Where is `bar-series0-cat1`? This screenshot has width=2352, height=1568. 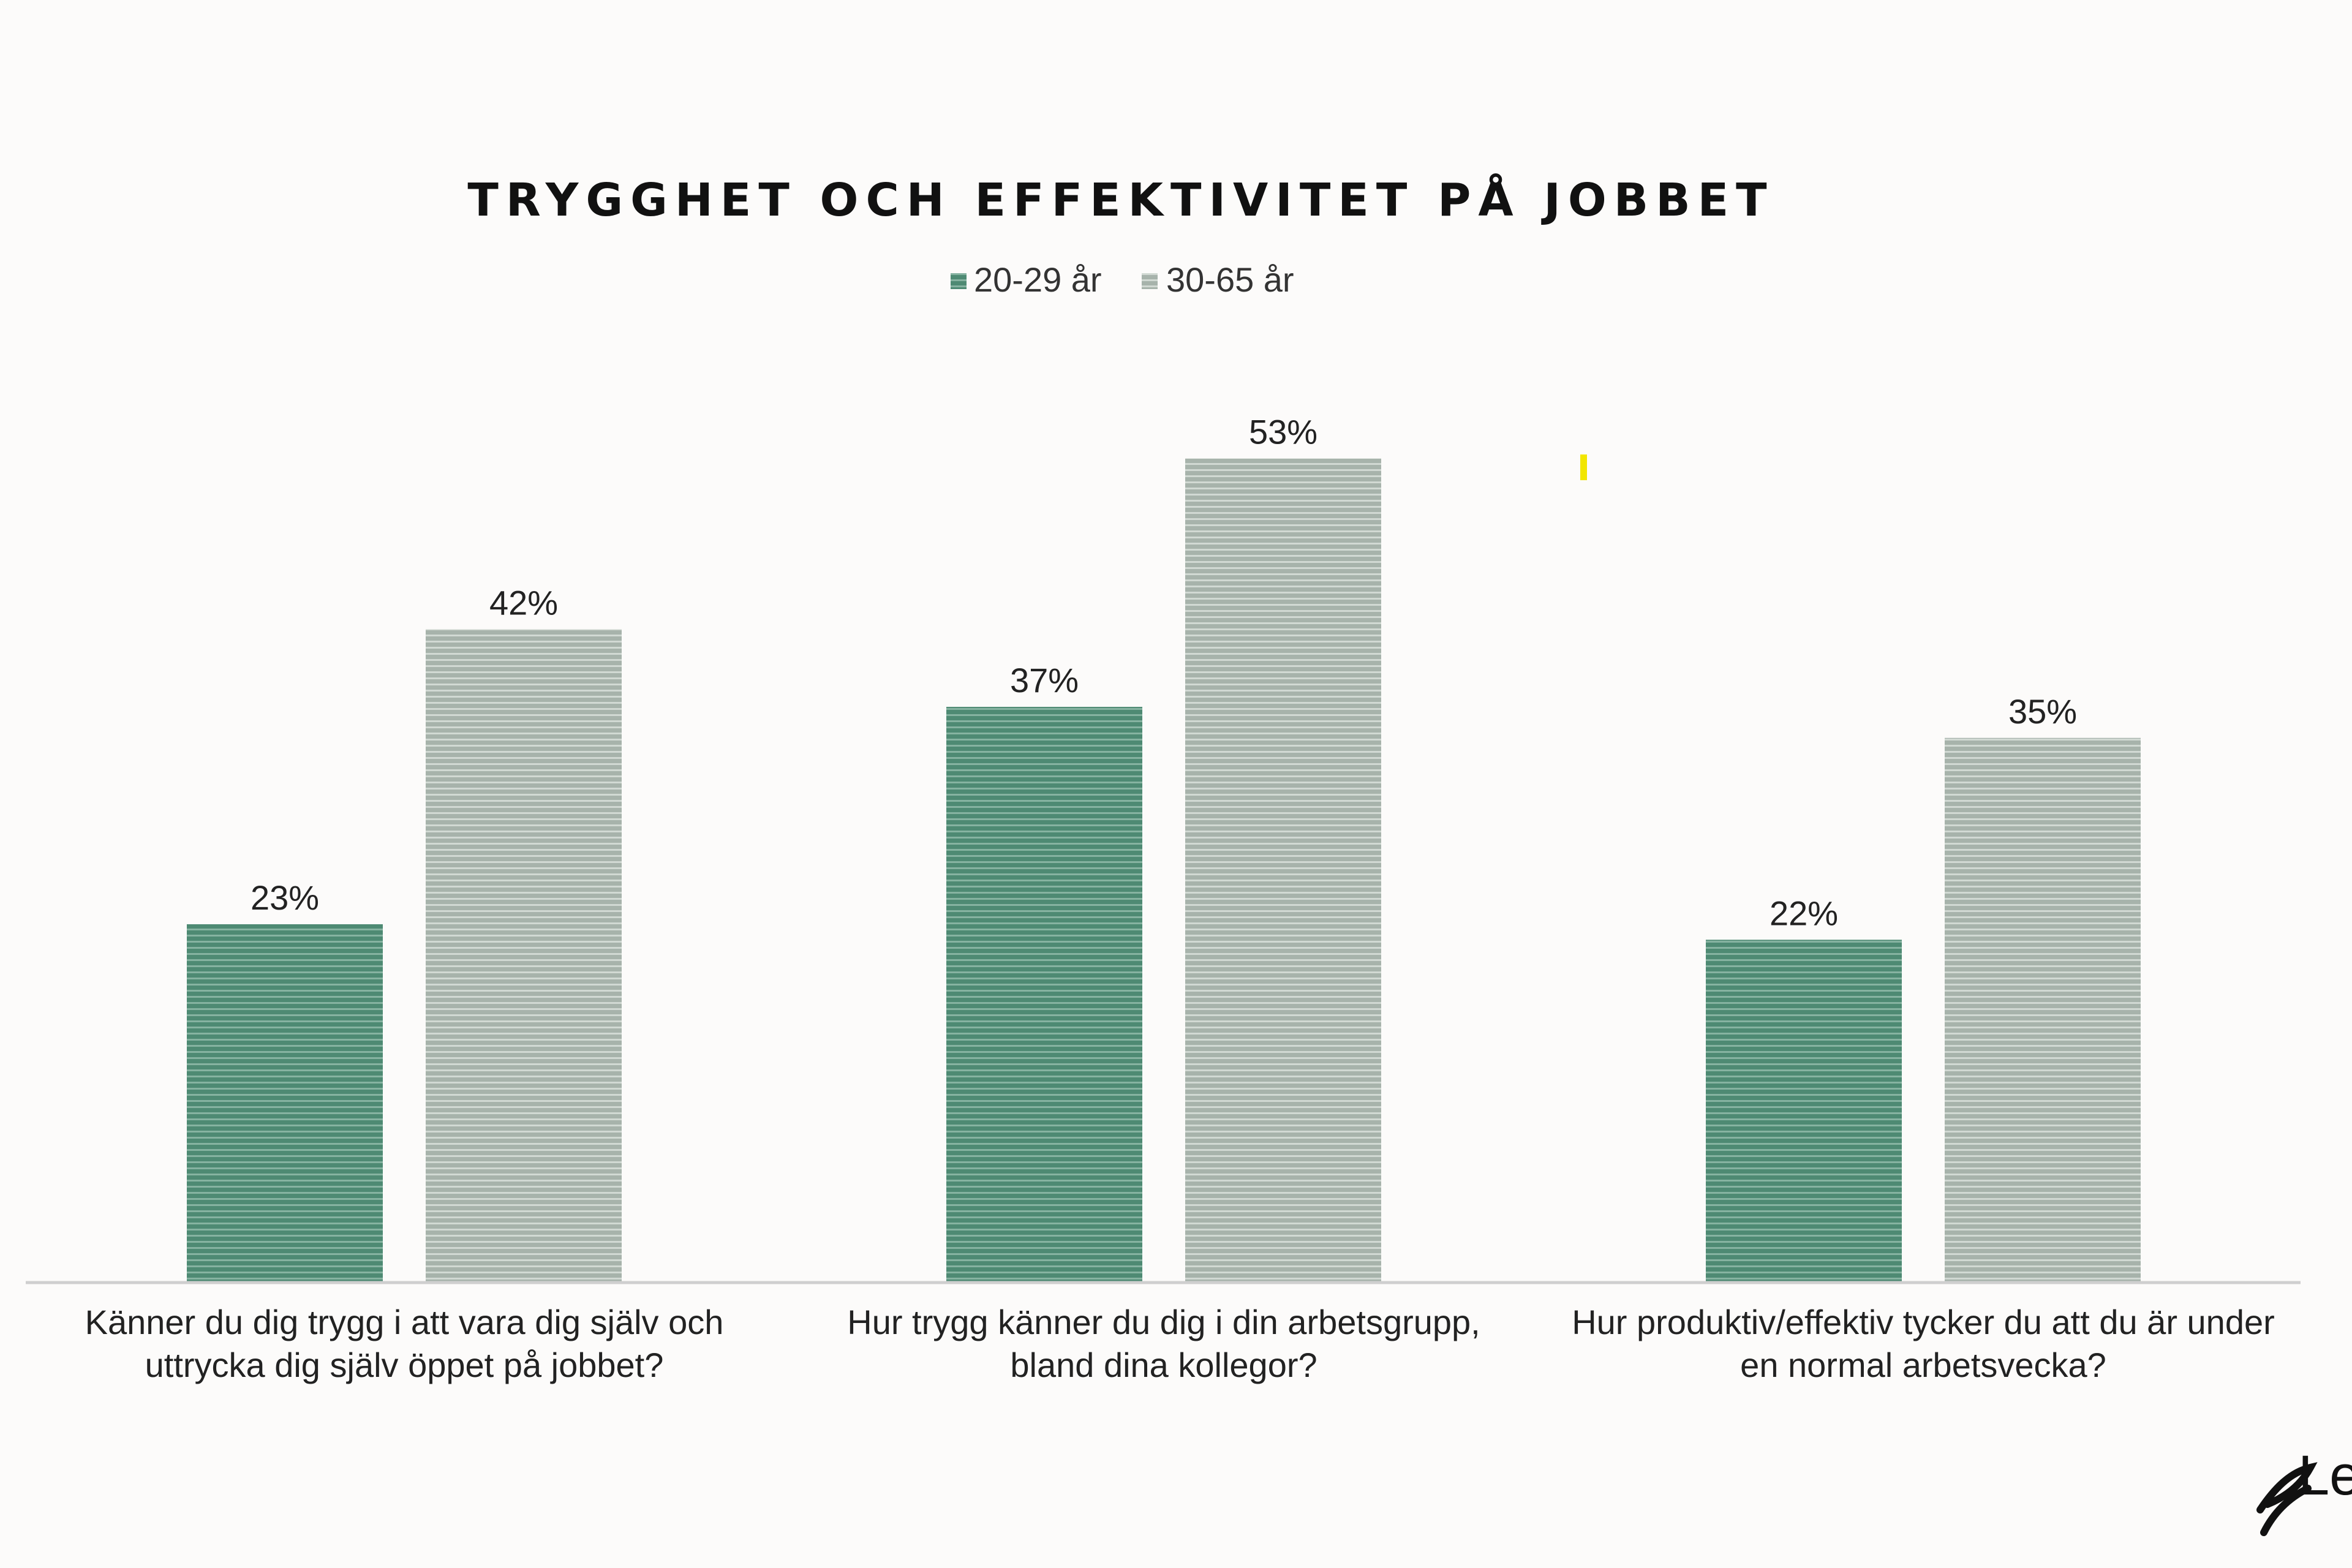
bar-series0-cat1 is located at coordinates (1044, 994).